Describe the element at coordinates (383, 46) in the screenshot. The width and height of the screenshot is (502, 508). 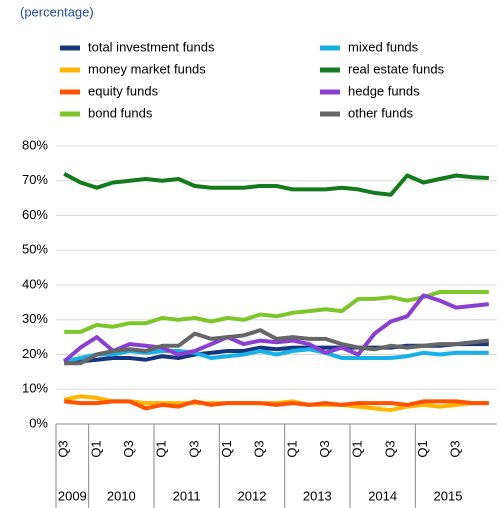
I see `legend-label: mixed funds` at that location.